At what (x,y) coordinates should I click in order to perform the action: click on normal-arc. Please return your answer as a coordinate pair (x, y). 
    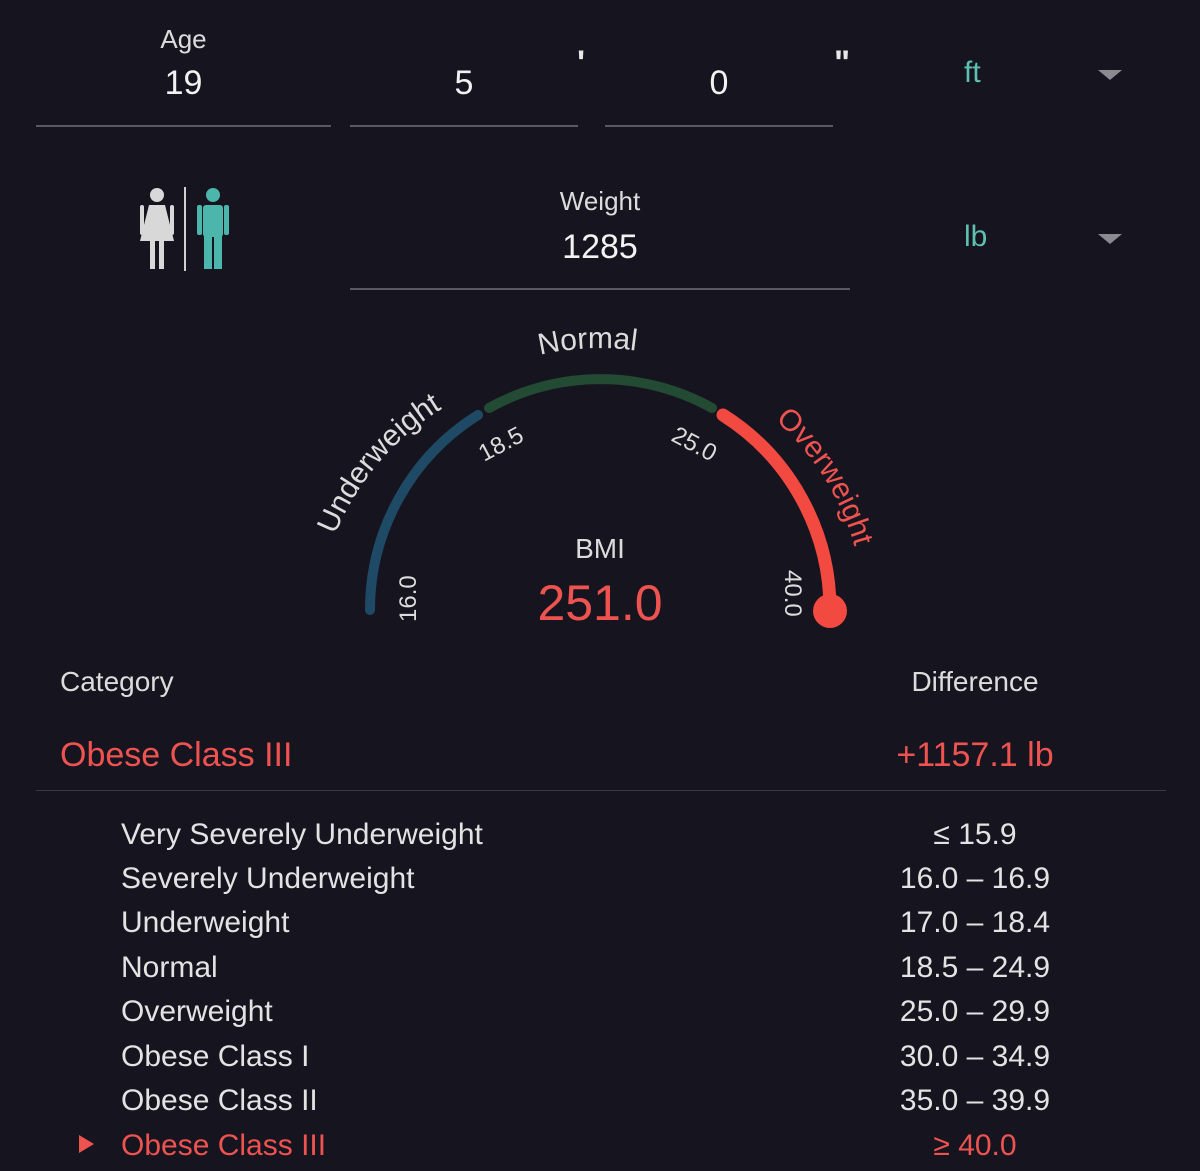
    Looking at the image, I should click on (600, 393).